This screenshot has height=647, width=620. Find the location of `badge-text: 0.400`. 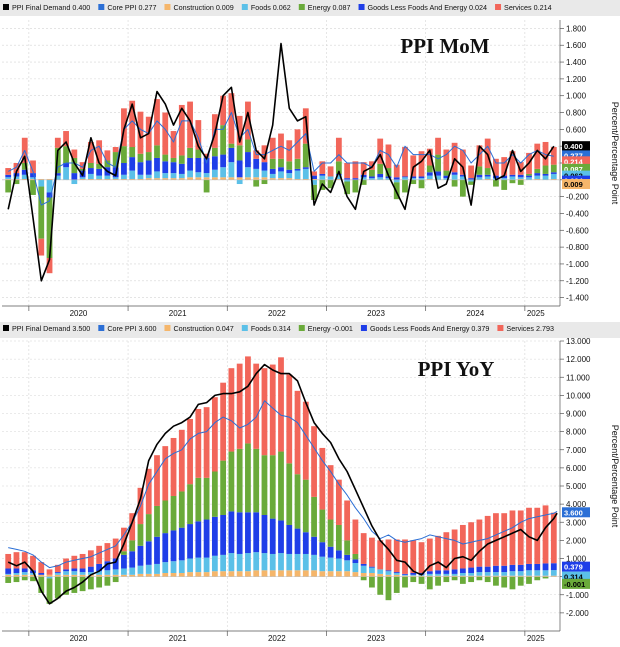

badge-text: 0.400 is located at coordinates (573, 146).